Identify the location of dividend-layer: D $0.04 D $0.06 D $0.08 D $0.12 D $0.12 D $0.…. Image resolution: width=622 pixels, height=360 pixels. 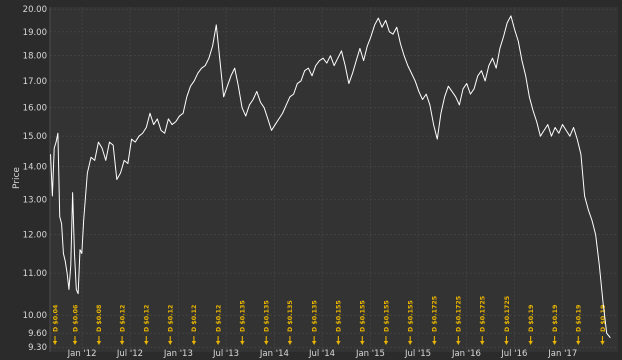
(329, 320).